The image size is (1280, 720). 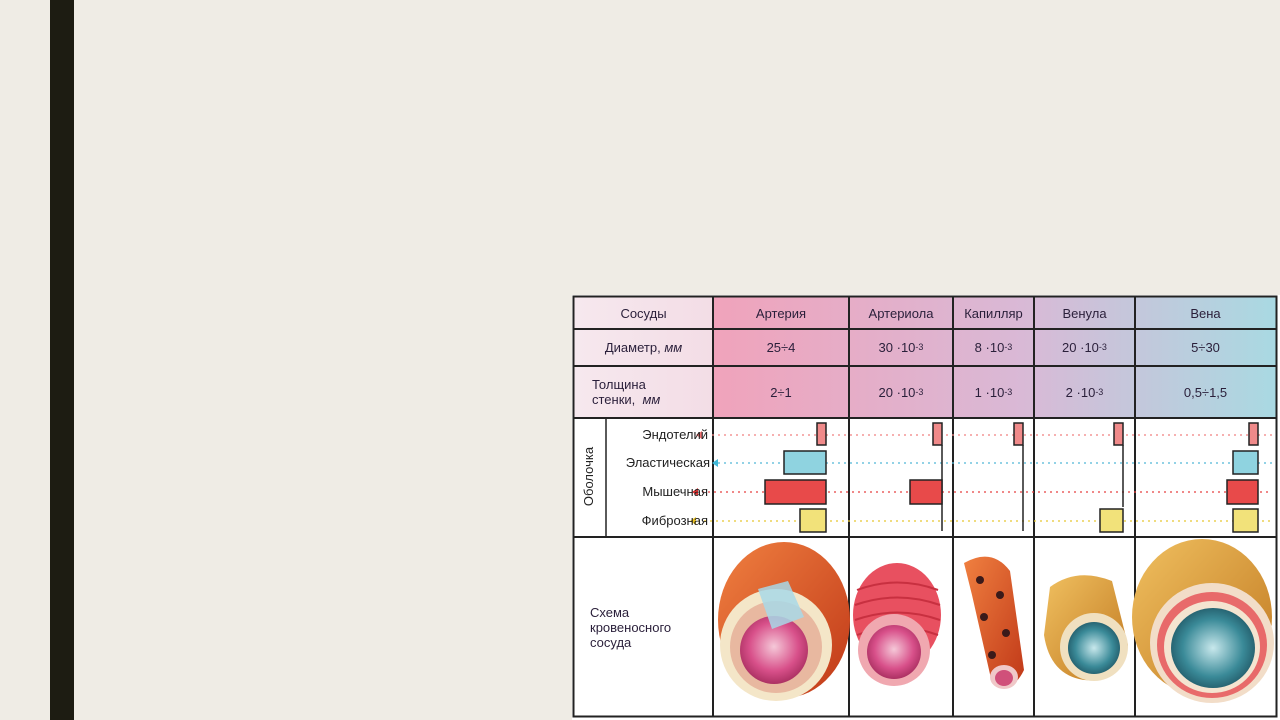 What do you see at coordinates (781, 347) in the screenshot?
I see `diameter-artery: 25÷4` at bounding box center [781, 347].